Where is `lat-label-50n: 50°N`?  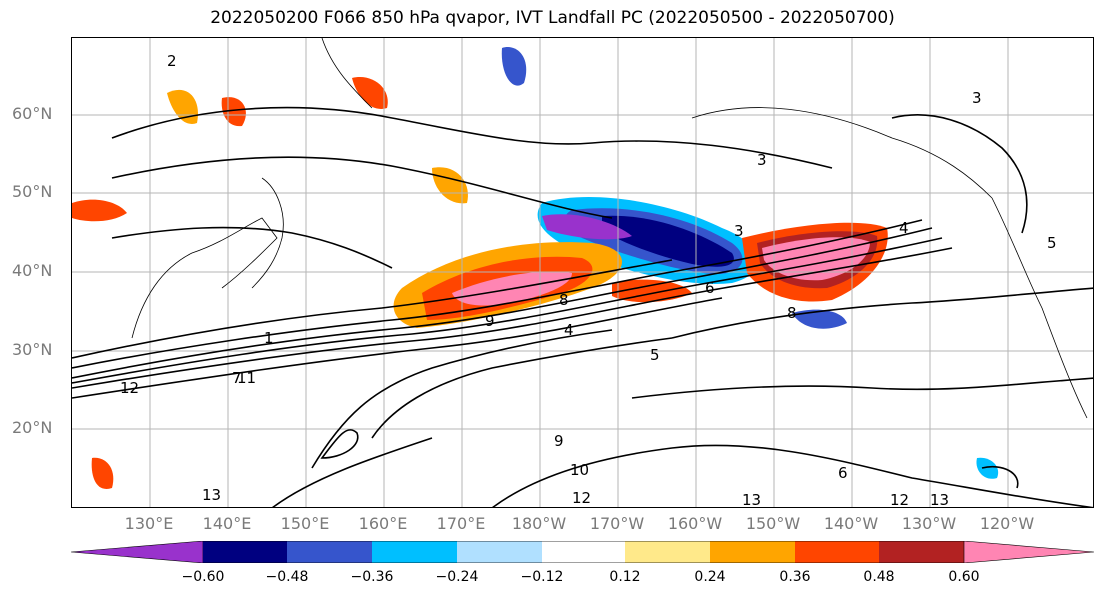
lat-label-50n: 50°N is located at coordinates (32, 191).